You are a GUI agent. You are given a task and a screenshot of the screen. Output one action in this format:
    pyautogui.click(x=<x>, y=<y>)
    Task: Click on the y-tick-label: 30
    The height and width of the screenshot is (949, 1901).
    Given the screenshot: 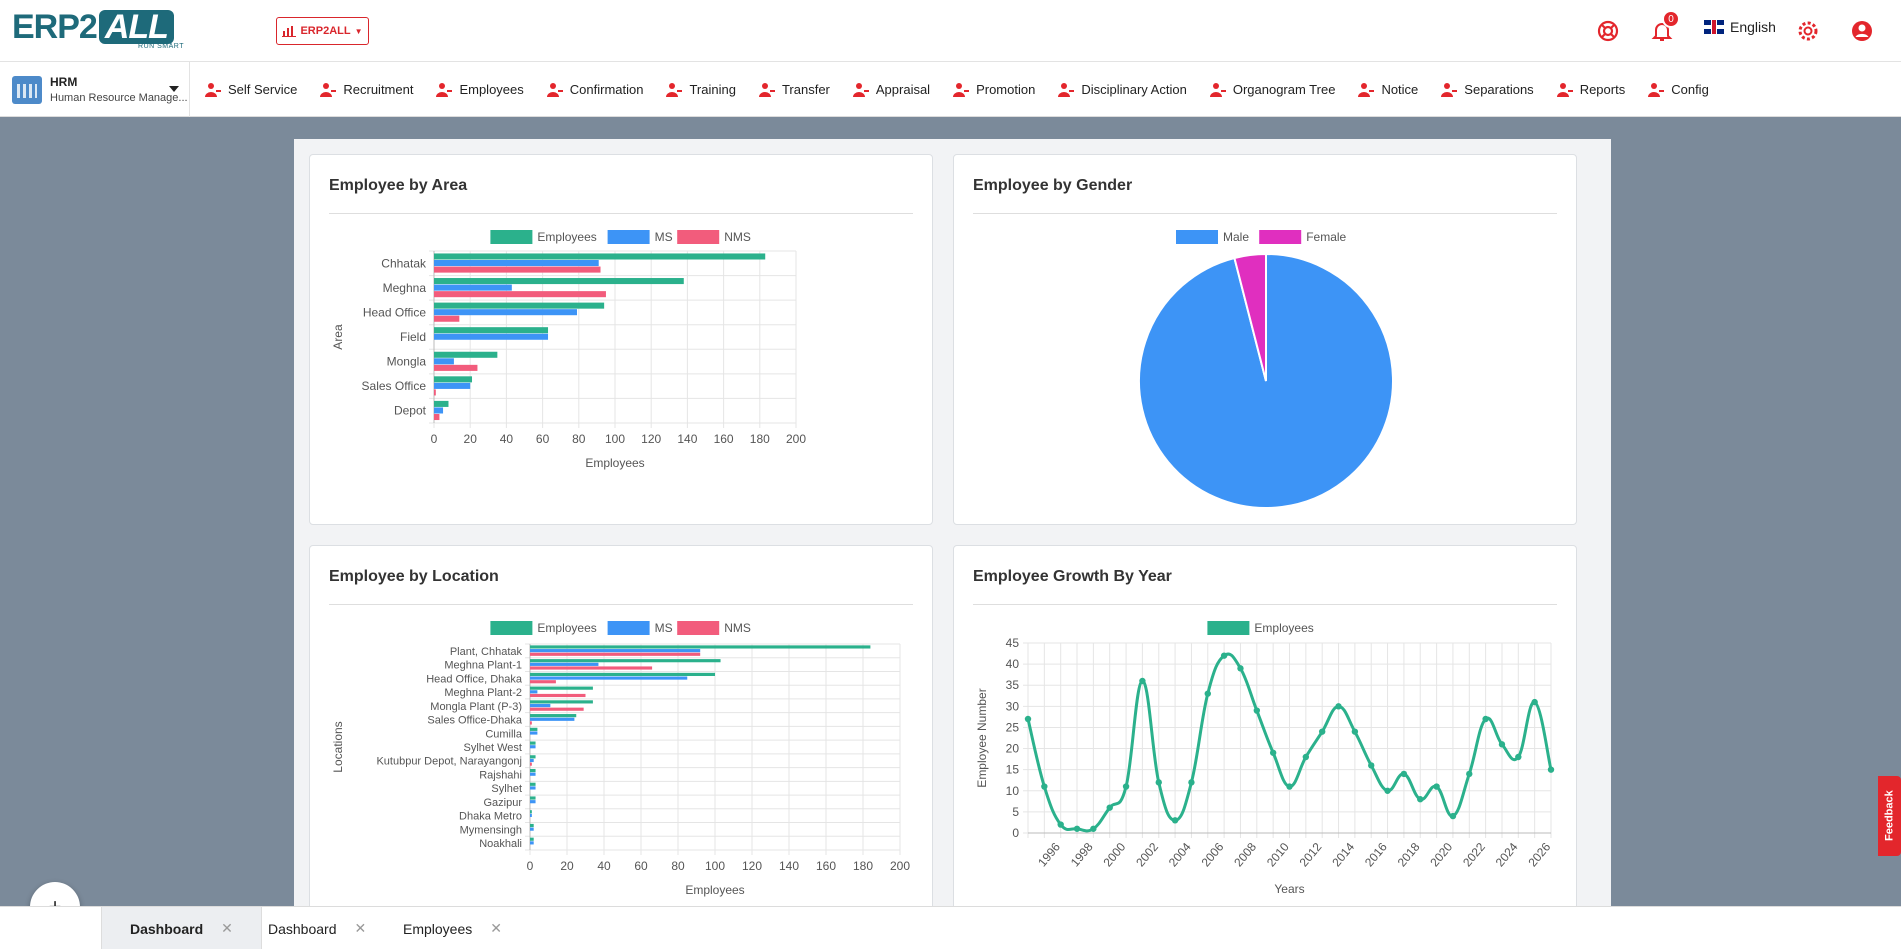 What is the action you would take?
    pyautogui.click(x=1013, y=706)
    